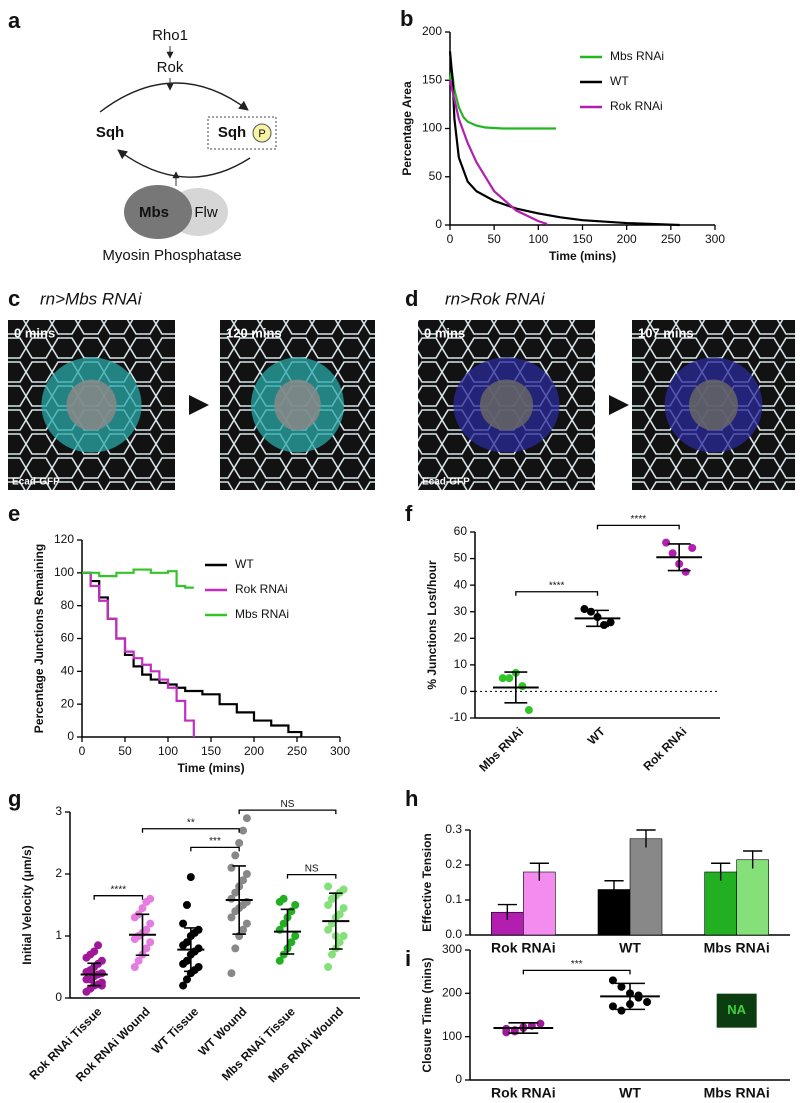  What do you see at coordinates (459, 717) in the screenshot?
I see `y-tick-label: -10` at bounding box center [459, 717].